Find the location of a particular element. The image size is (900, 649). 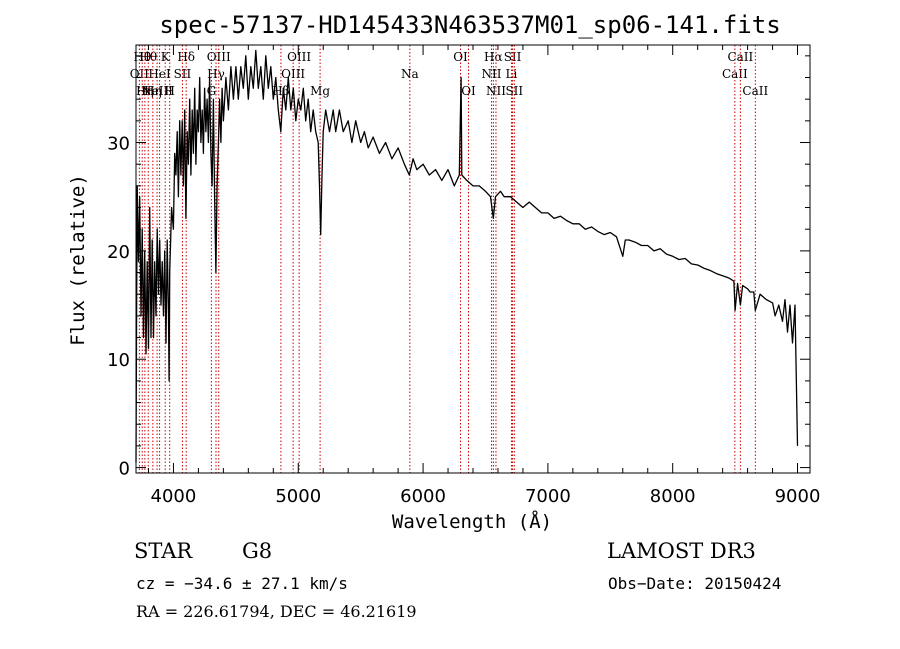

marker-label-9: SII is located at coordinates (183, 74).